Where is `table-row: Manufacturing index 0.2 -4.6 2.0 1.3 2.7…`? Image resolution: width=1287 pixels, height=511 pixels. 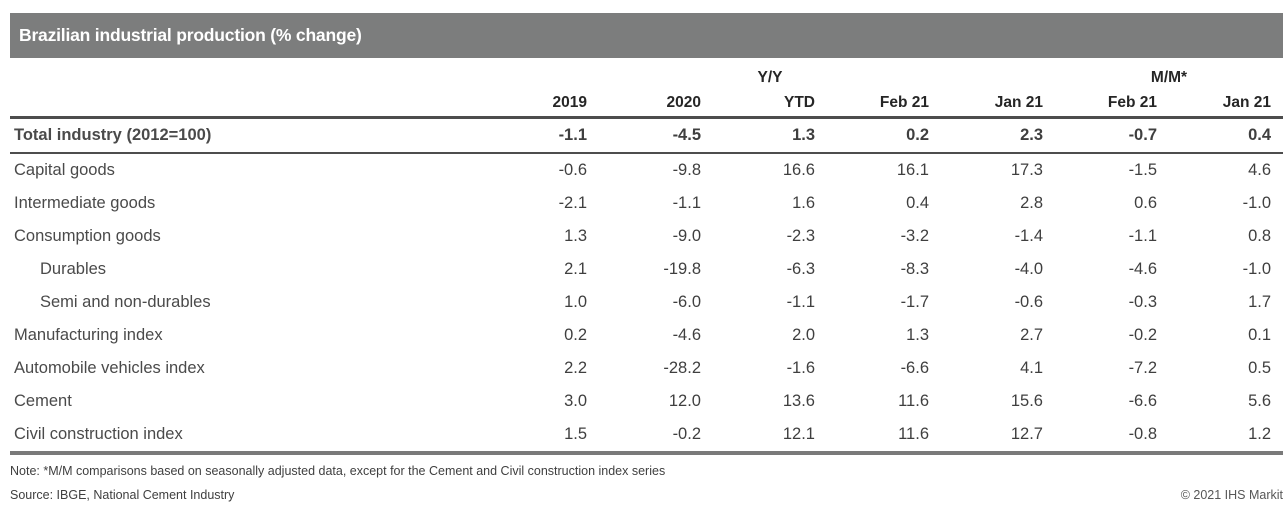
table-row: Manufacturing index 0.2 -4.6 2.0 1.3 2.7… is located at coordinates (646, 335).